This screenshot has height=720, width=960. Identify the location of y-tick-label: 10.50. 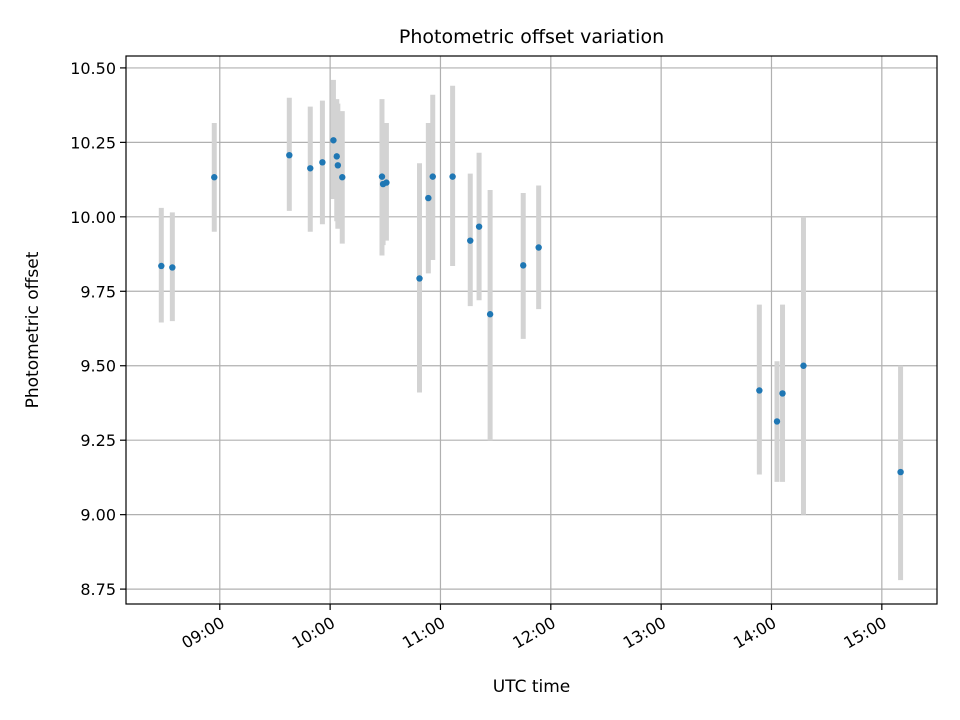
(93, 68).